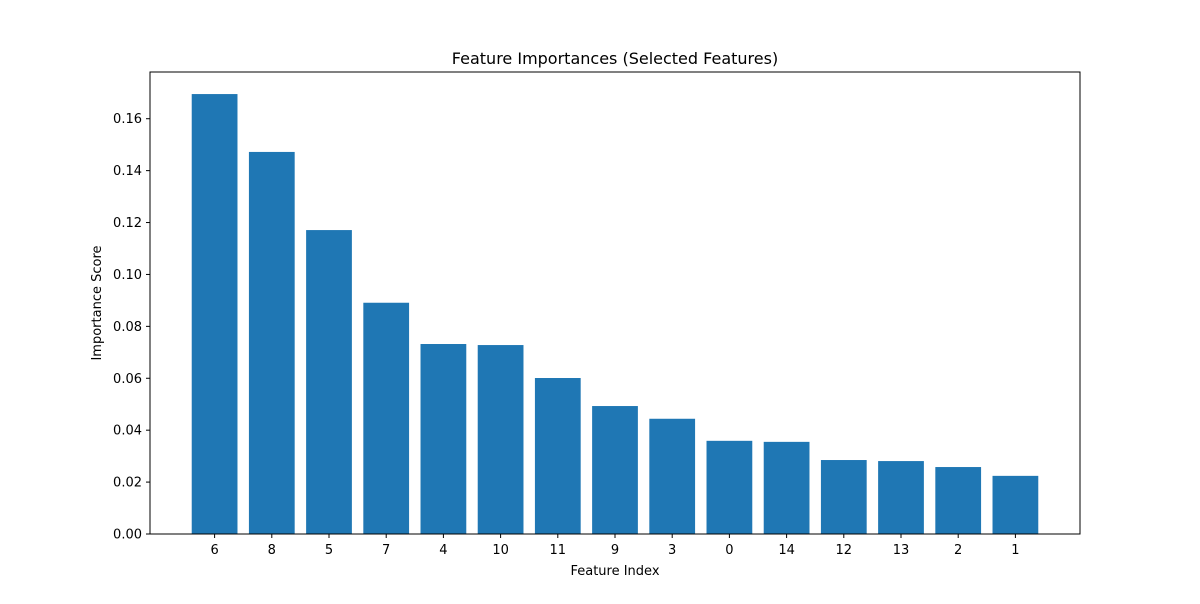 The width and height of the screenshot is (1200, 604). Describe the element at coordinates (386, 550) in the screenshot. I see `x-tick-label: 7` at that location.